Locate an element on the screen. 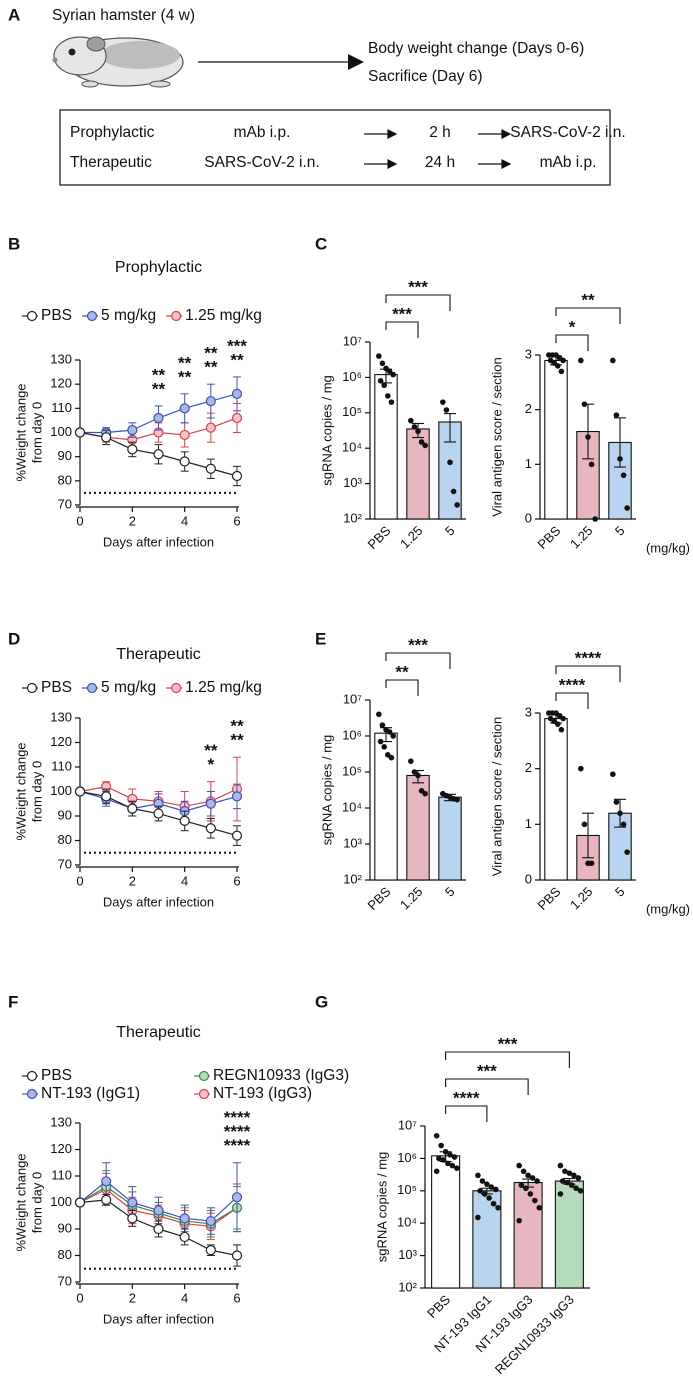 The height and width of the screenshot is (1389, 693). significance: *** is located at coordinates (402, 313).